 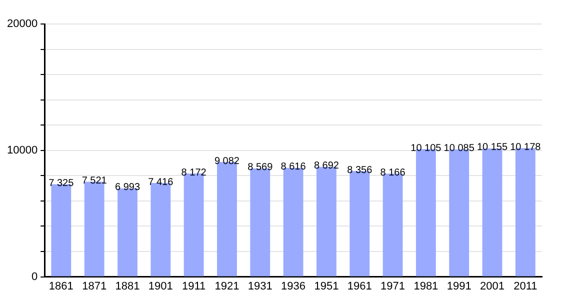 I want to click on x-tick-label: 2001, so click(x=492, y=286).